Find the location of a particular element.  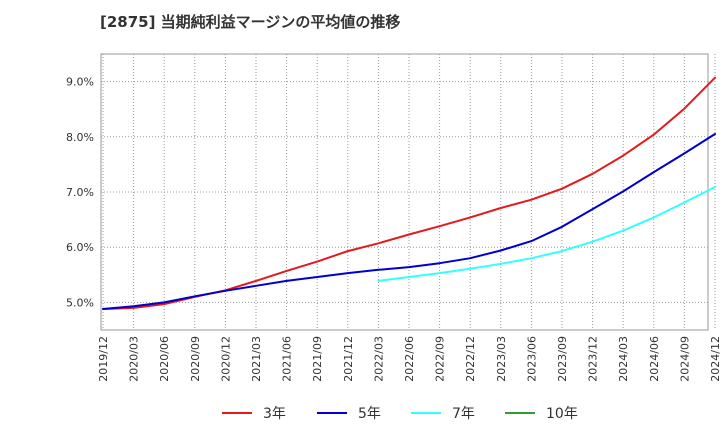

x-tick-label: 2021/06 is located at coordinates (287, 359).